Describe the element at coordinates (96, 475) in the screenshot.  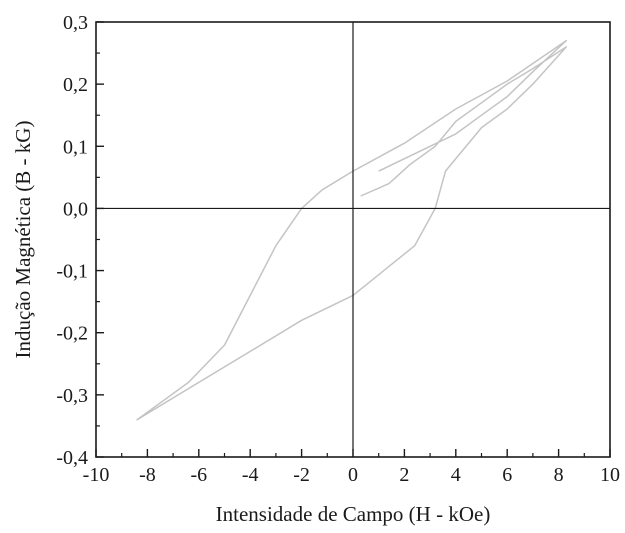
I see `x-tick-label: -10` at that location.